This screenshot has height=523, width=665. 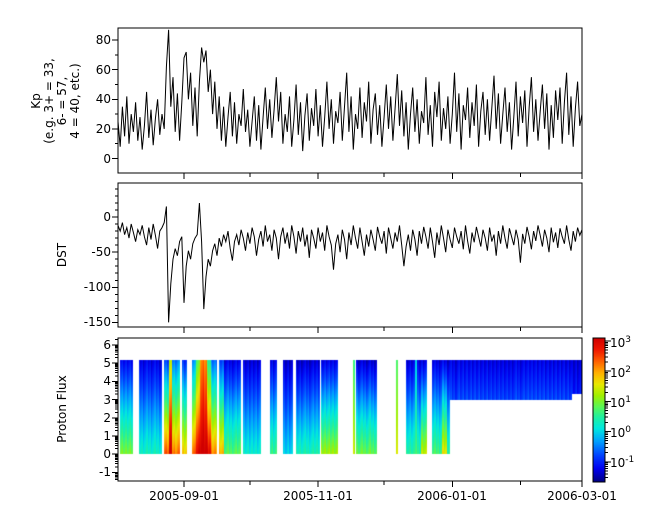 What do you see at coordinates (184, 496) in the screenshot?
I see `x-tick-label-sep: 2005-09-01` at bounding box center [184, 496].